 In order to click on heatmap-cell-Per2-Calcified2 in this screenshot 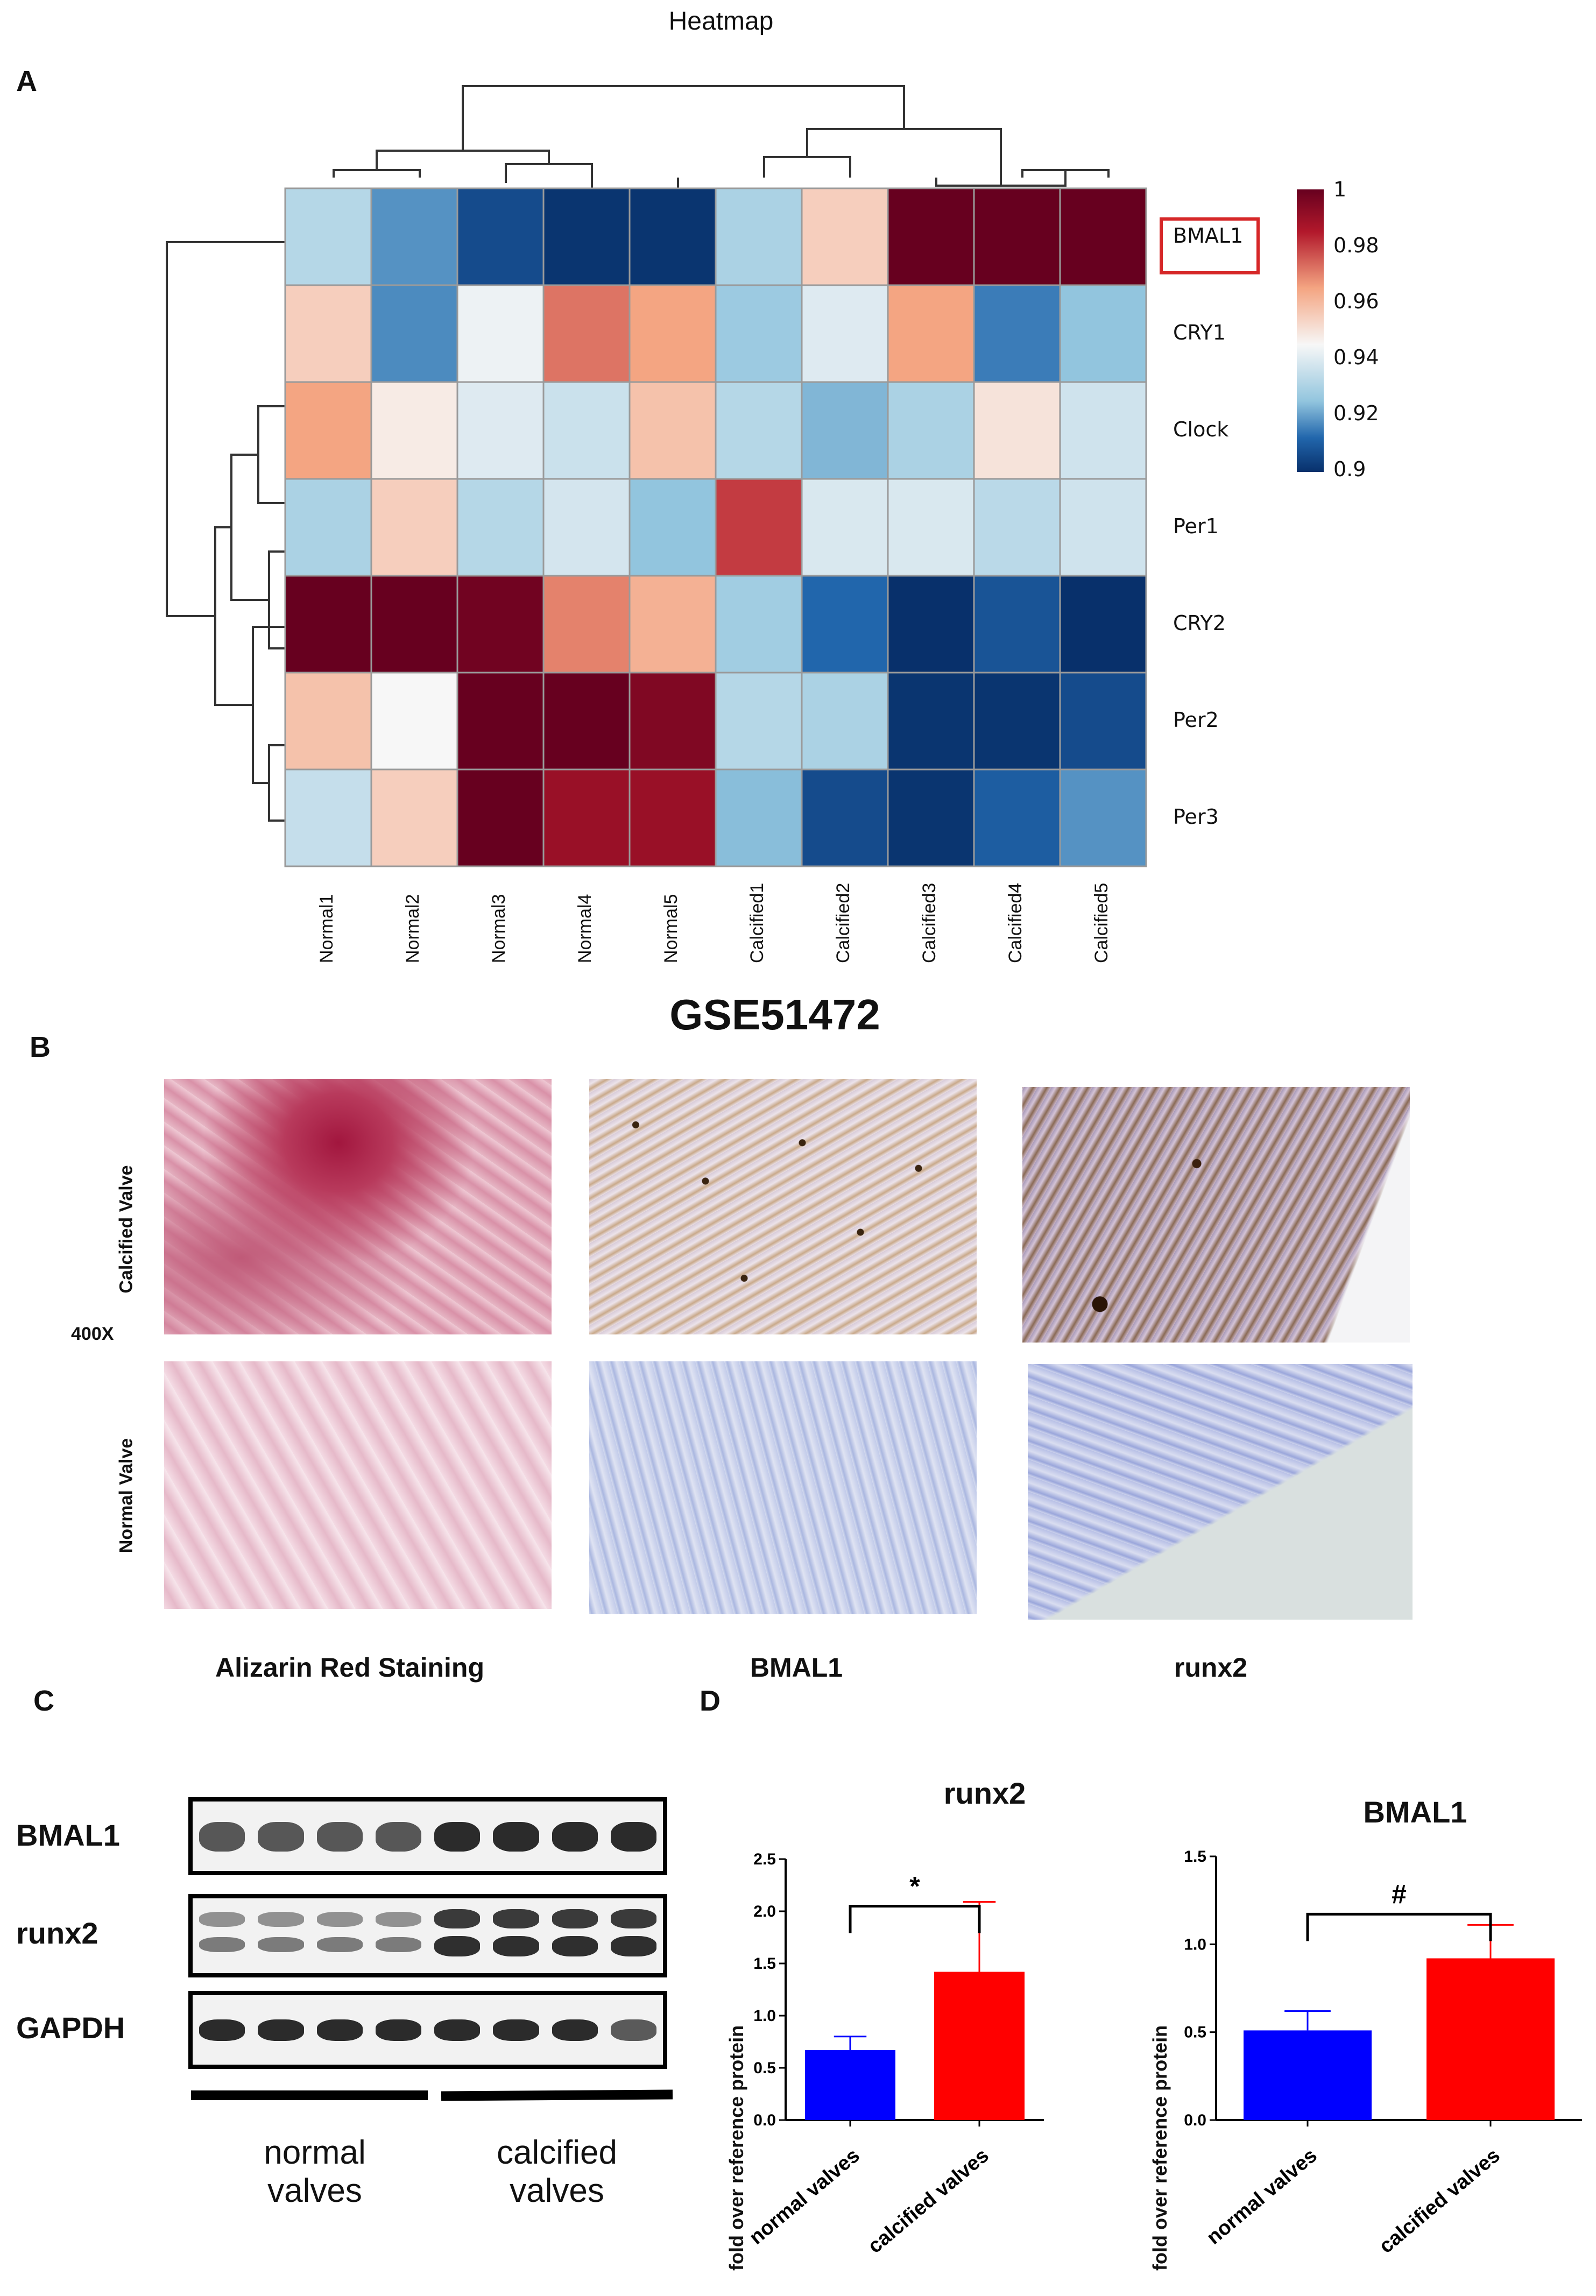, I will do `click(845, 722)`.